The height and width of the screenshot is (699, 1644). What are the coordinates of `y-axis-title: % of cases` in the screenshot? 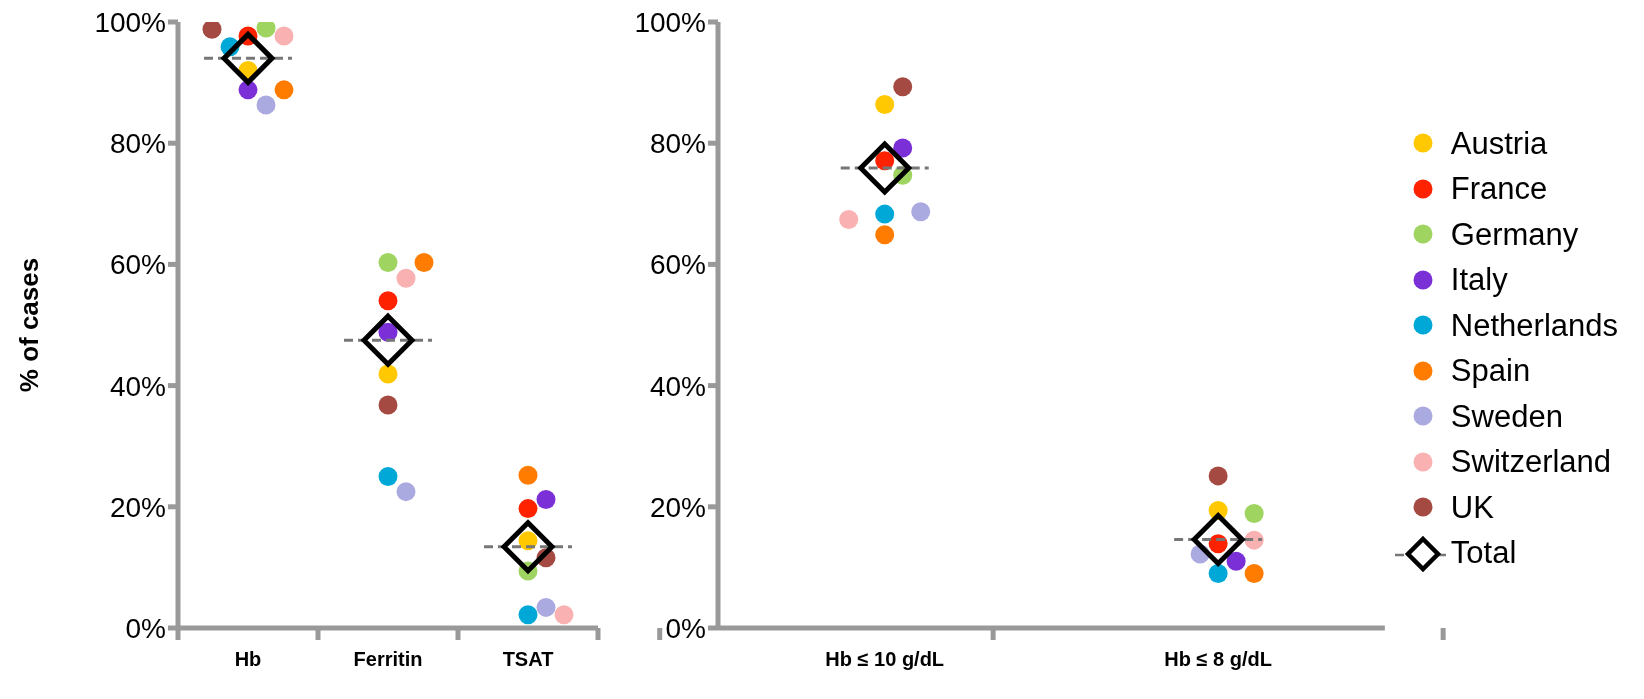 It's located at (29, 325).